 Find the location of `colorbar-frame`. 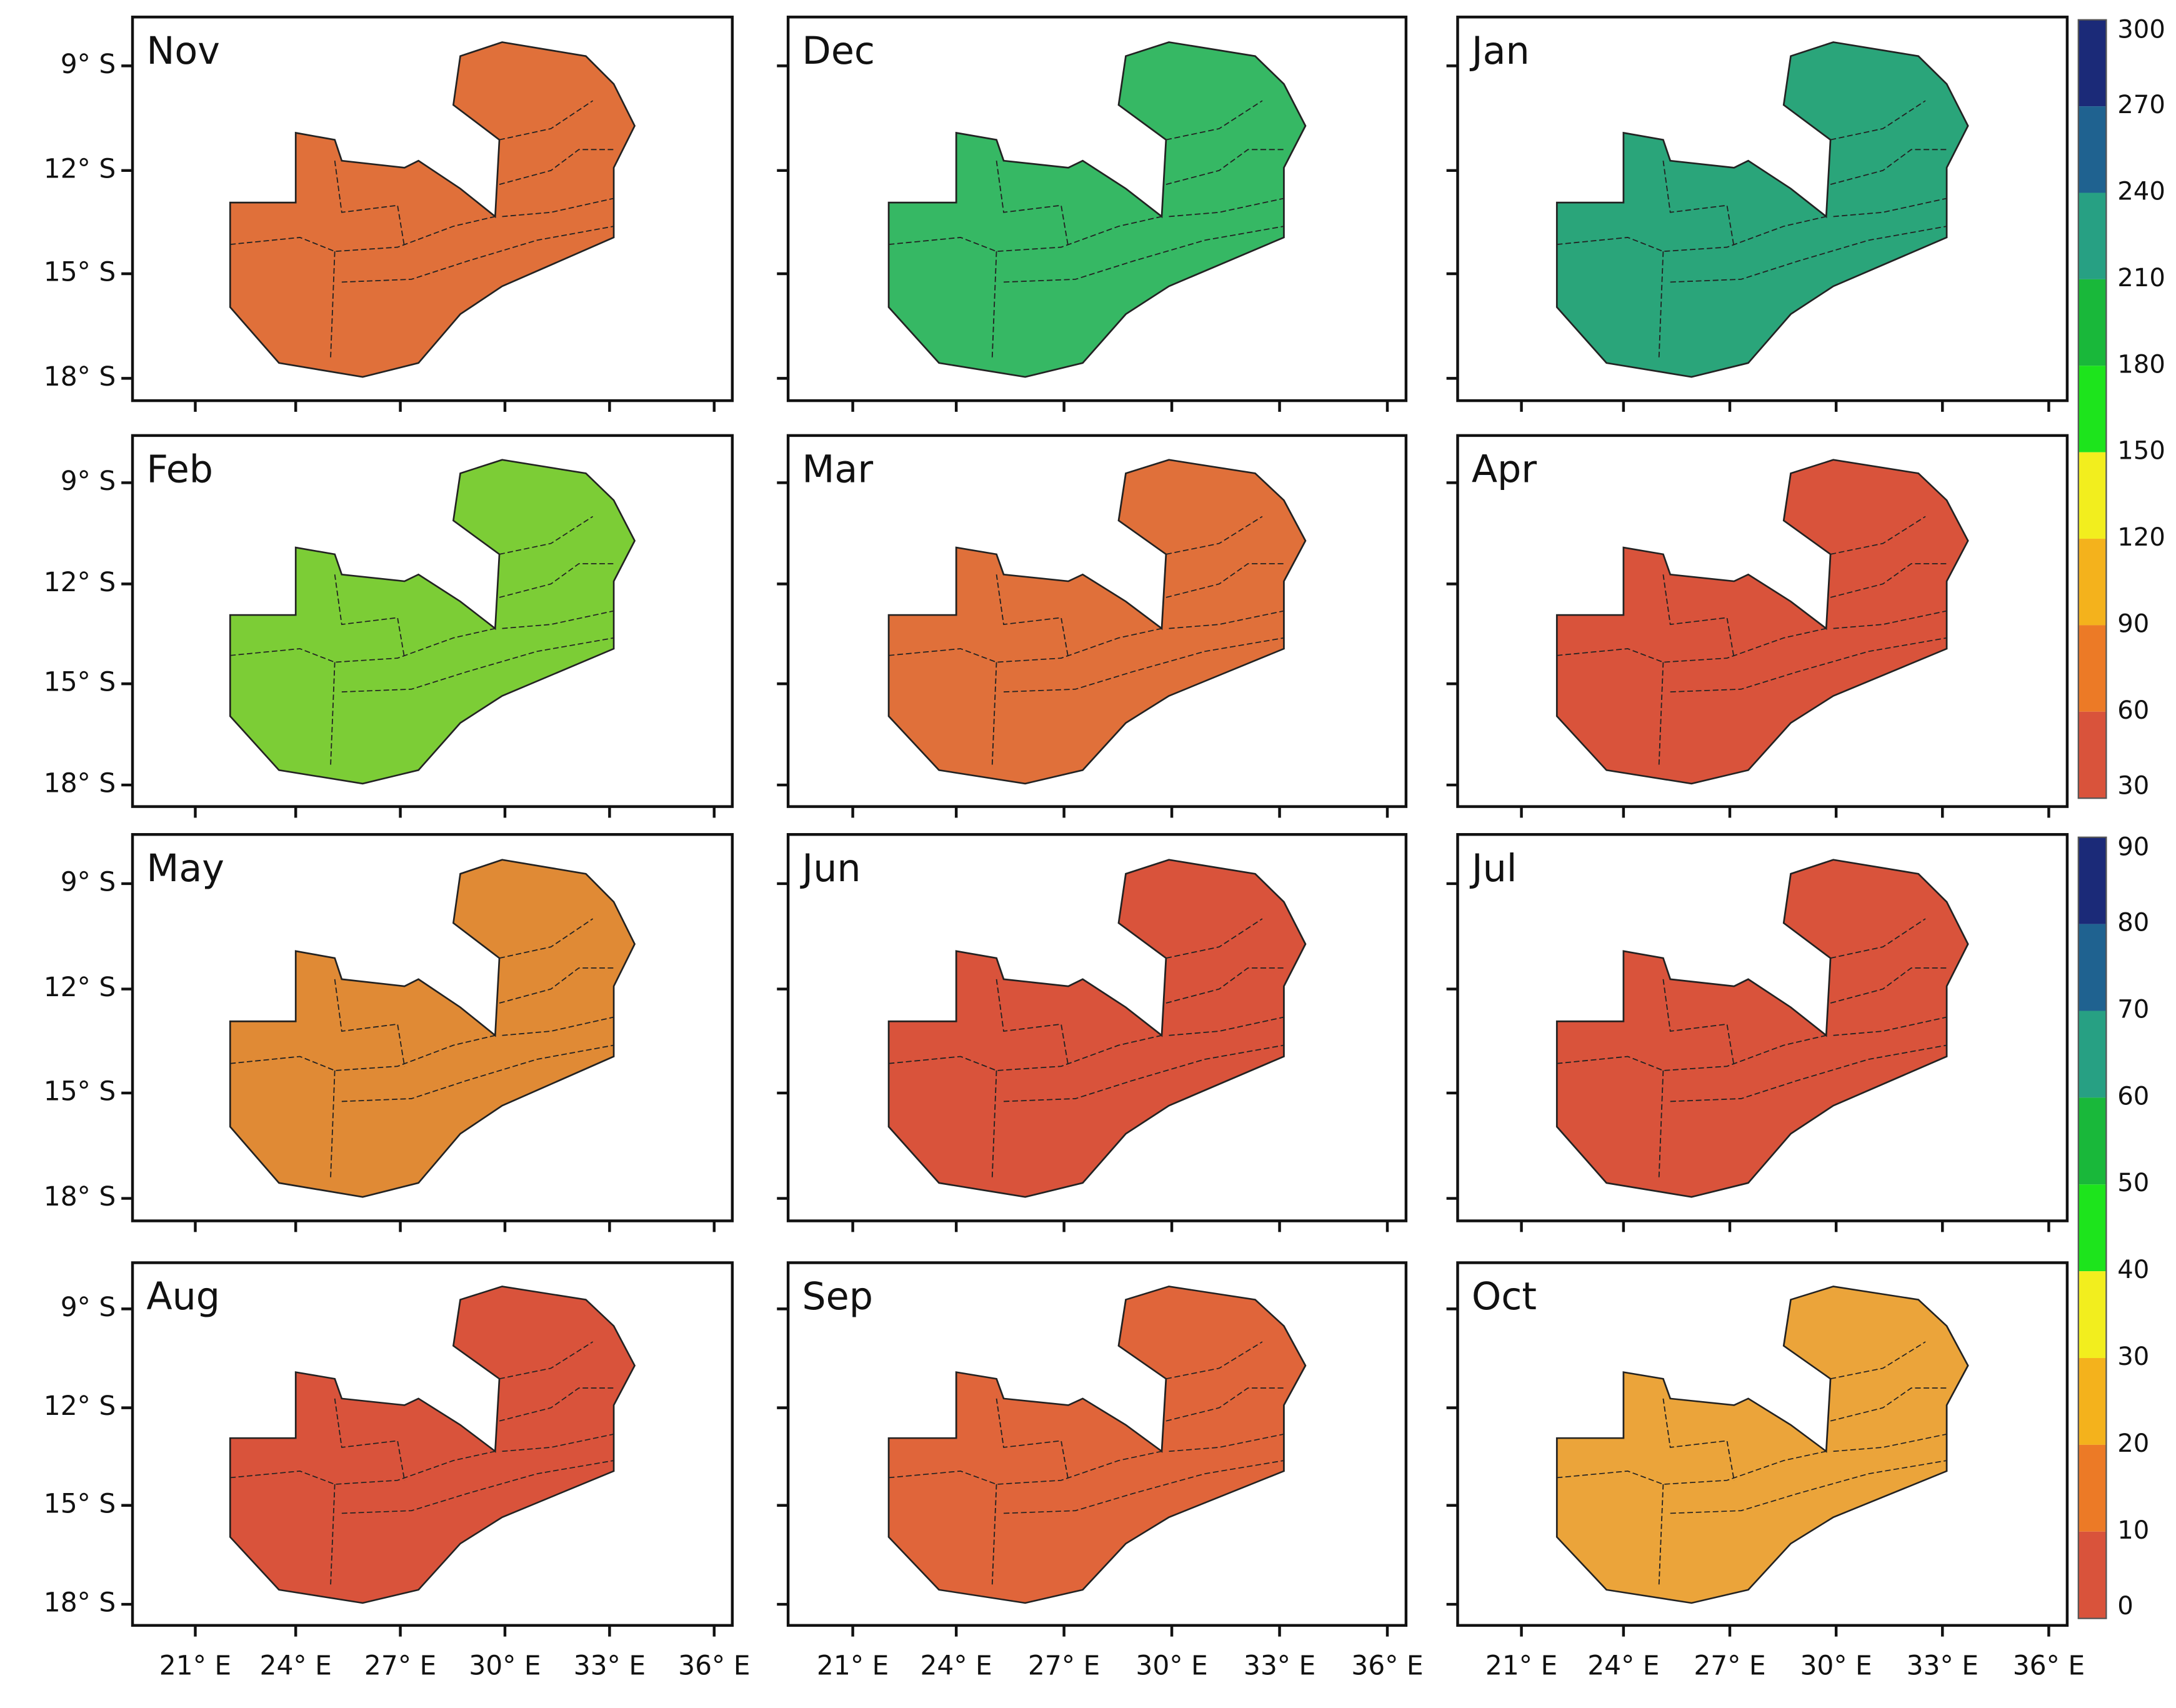

colorbar-frame is located at coordinates (2092, 1227).